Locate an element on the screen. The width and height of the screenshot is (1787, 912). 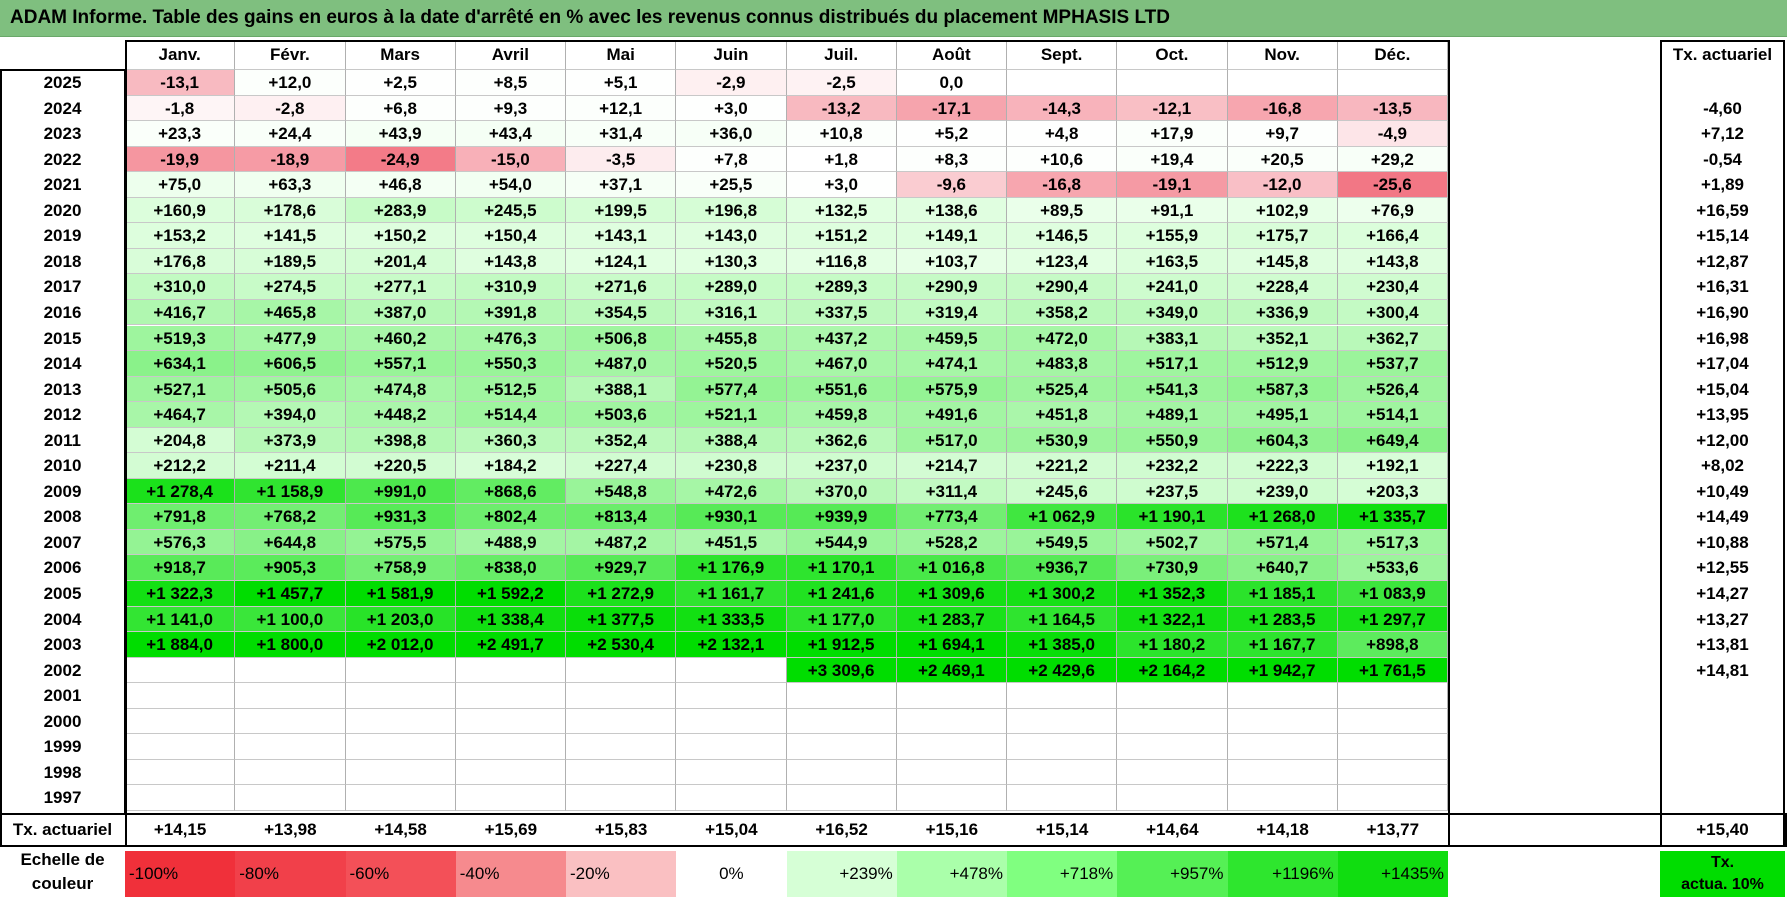
color-scale-swatch: -40% is located at coordinates (510, 874).